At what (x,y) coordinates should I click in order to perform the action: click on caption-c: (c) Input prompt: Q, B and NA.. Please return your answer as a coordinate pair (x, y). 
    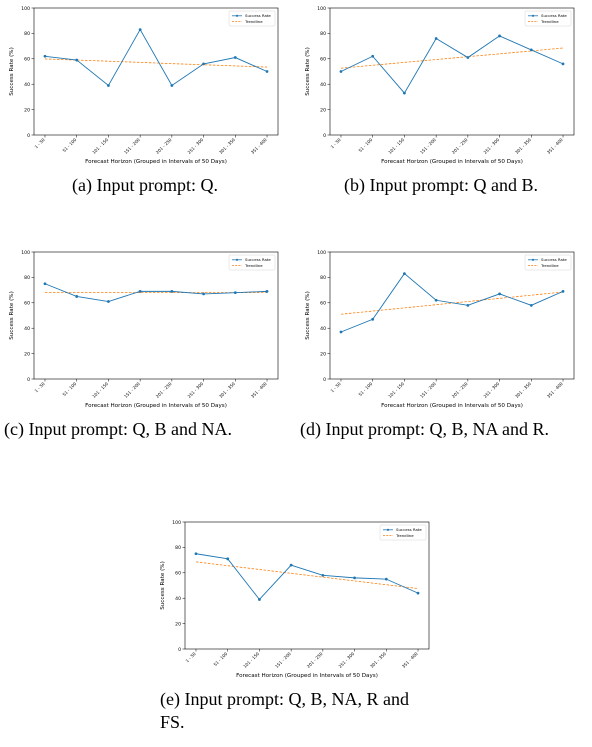
    Looking at the image, I should click on (118, 429).